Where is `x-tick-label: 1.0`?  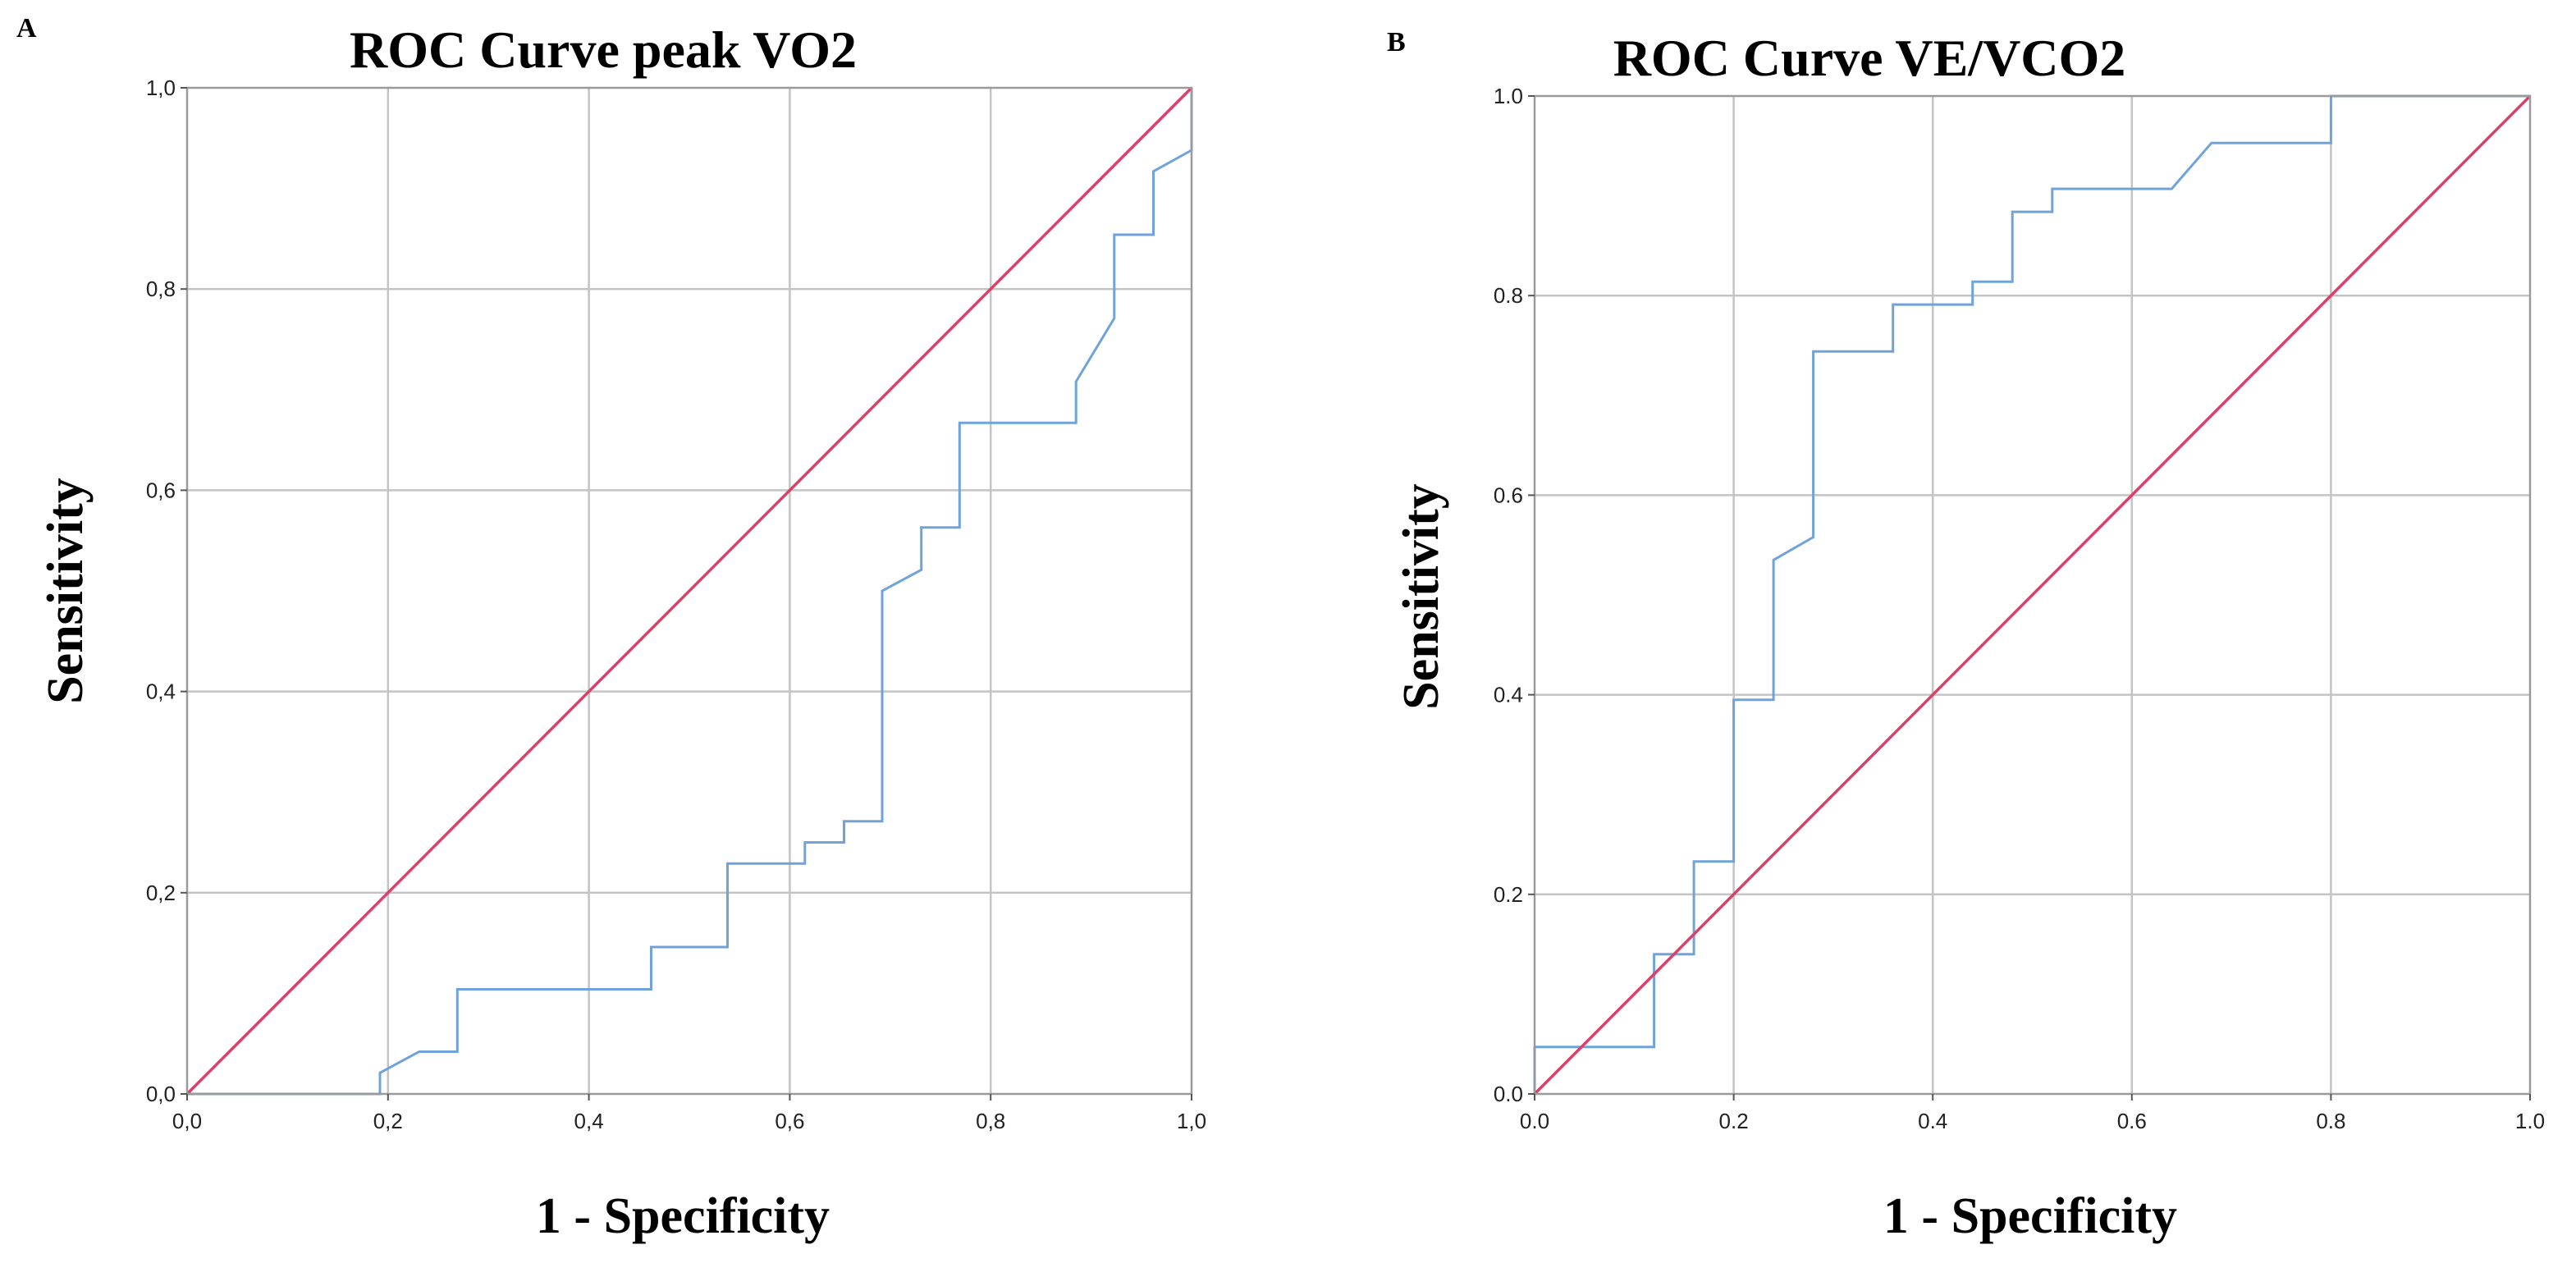 x-tick-label: 1.0 is located at coordinates (2530, 1121).